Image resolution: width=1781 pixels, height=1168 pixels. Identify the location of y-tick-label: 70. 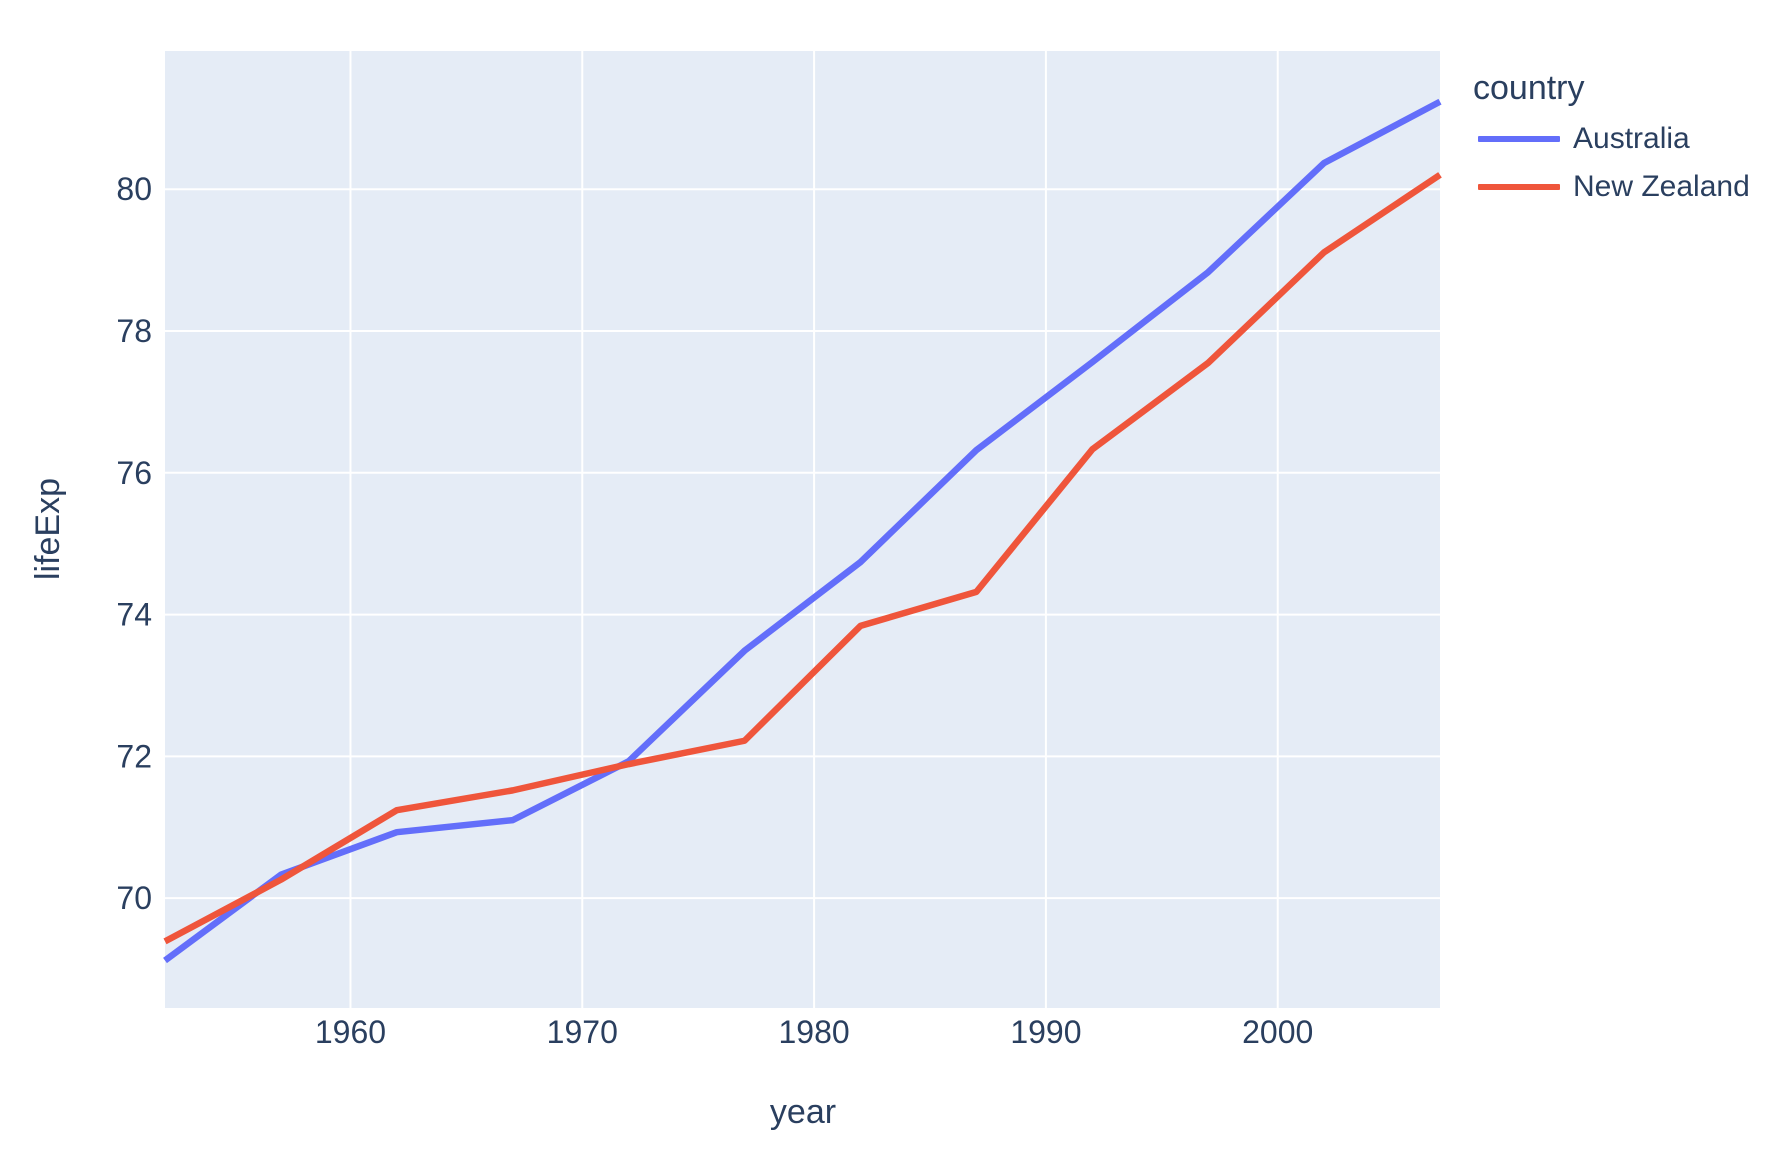
(134, 898).